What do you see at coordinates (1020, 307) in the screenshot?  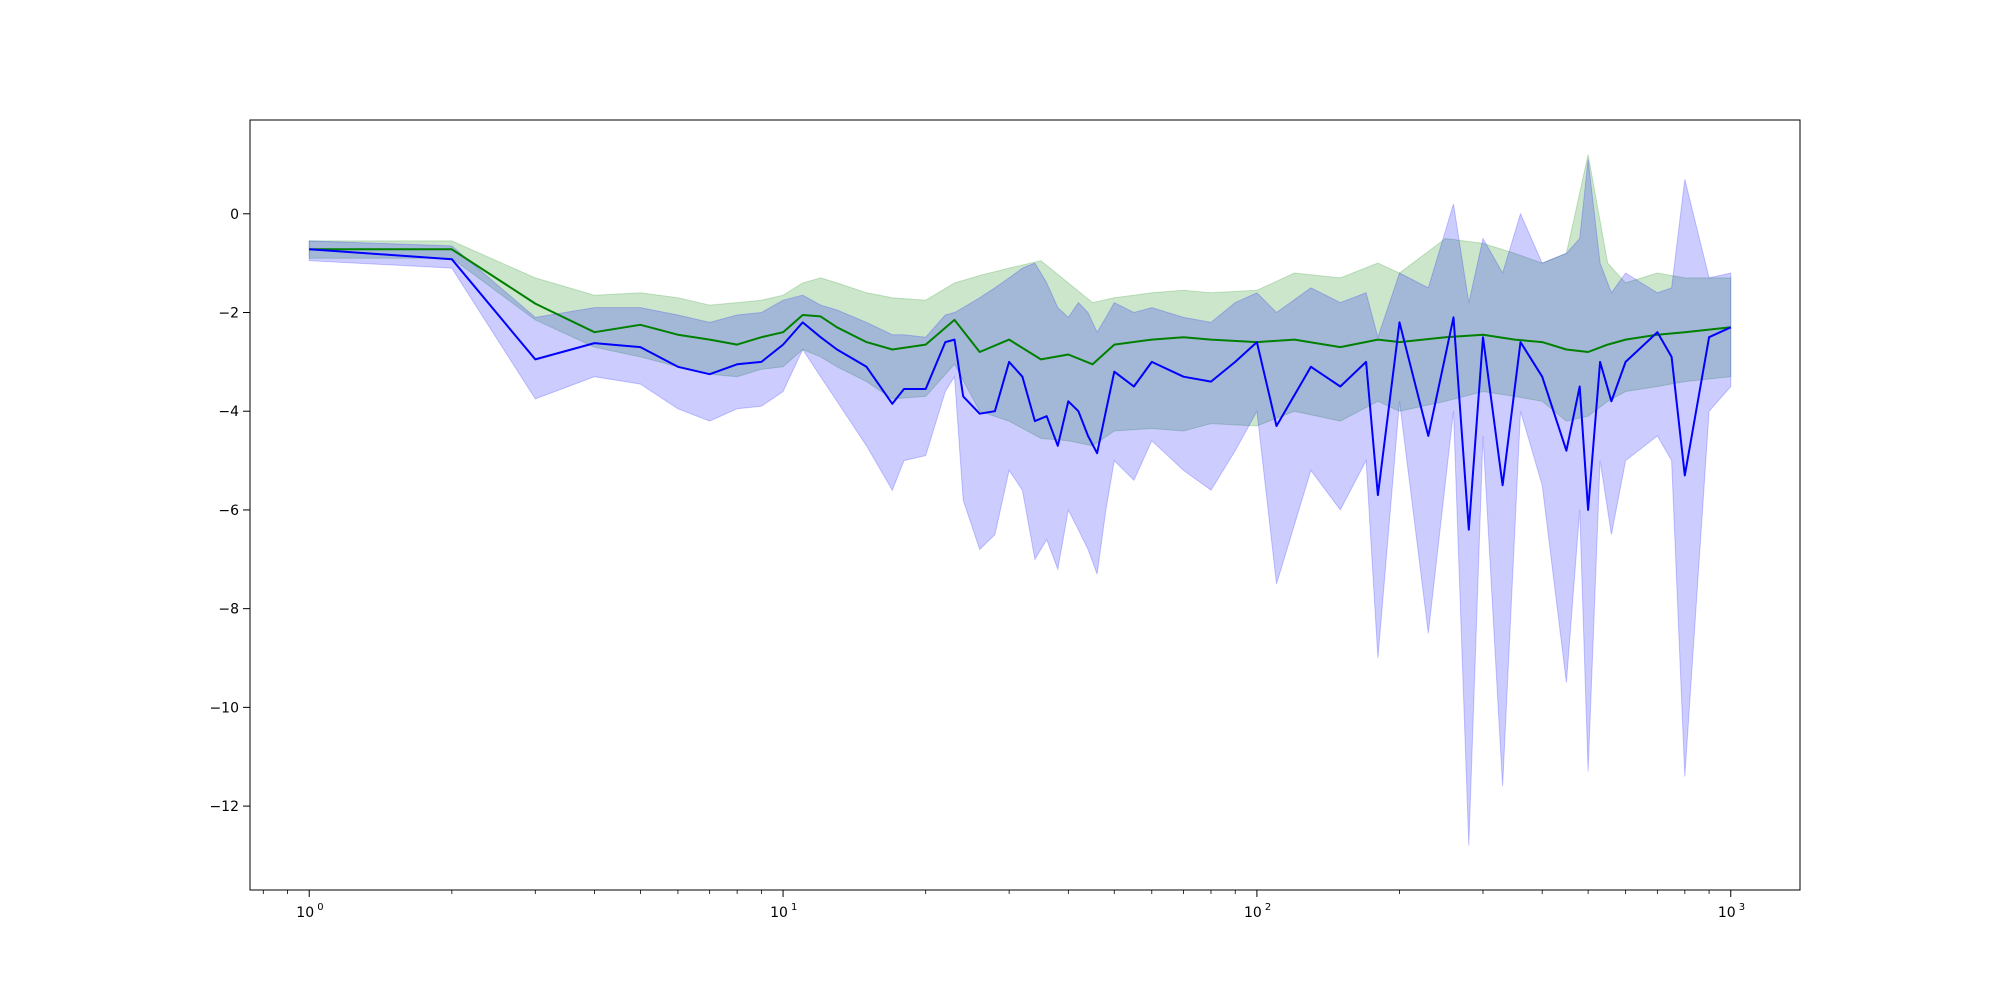 I see `series-1-line` at bounding box center [1020, 307].